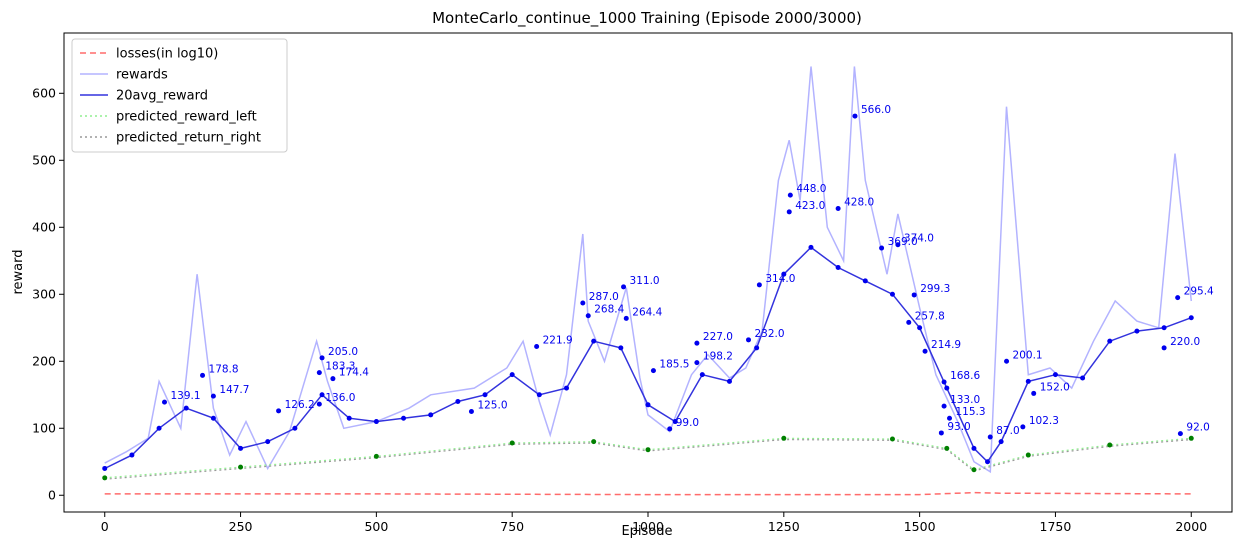 The width and height of the screenshot is (1238, 547). Describe the element at coordinates (946, 345) in the screenshot. I see `peak-label: 214.9` at that location.